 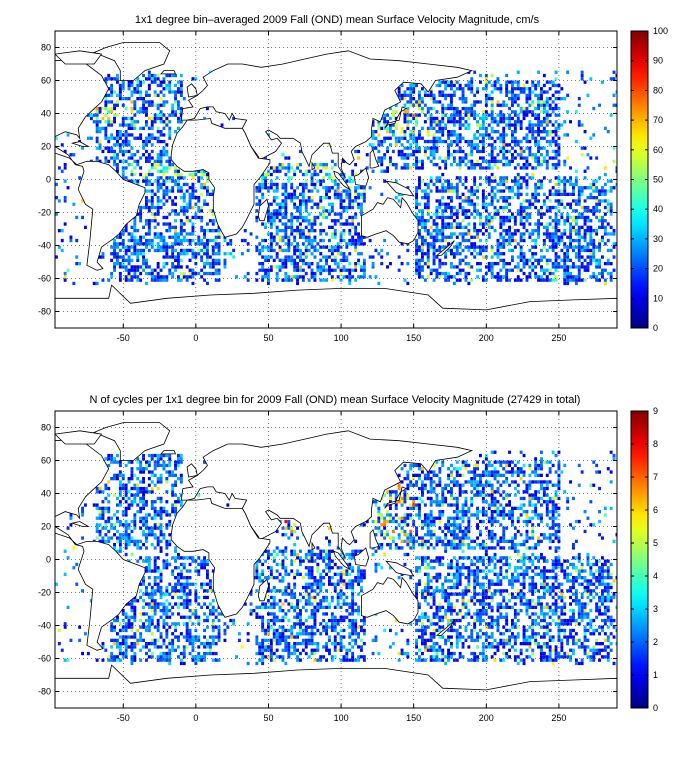 What do you see at coordinates (341, 338) in the screenshot?
I see `x-tick-label: 100` at bounding box center [341, 338].